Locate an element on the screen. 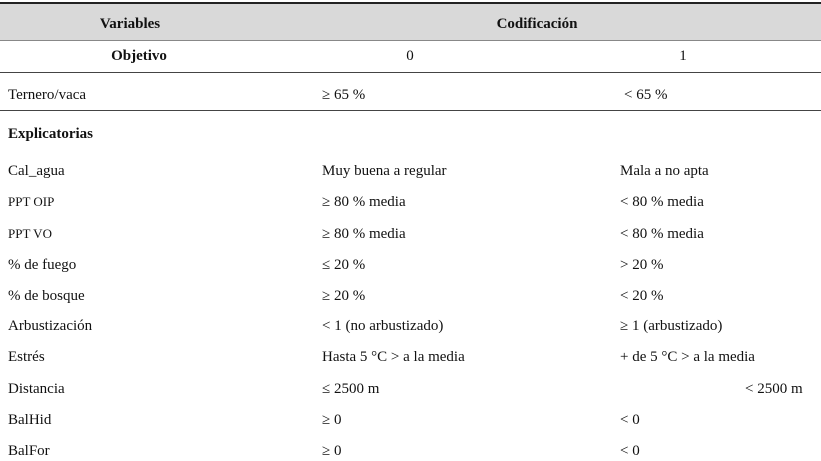 The height and width of the screenshot is (461, 821). row-value-1: + de 5 °C > a la media is located at coordinates (687, 357).